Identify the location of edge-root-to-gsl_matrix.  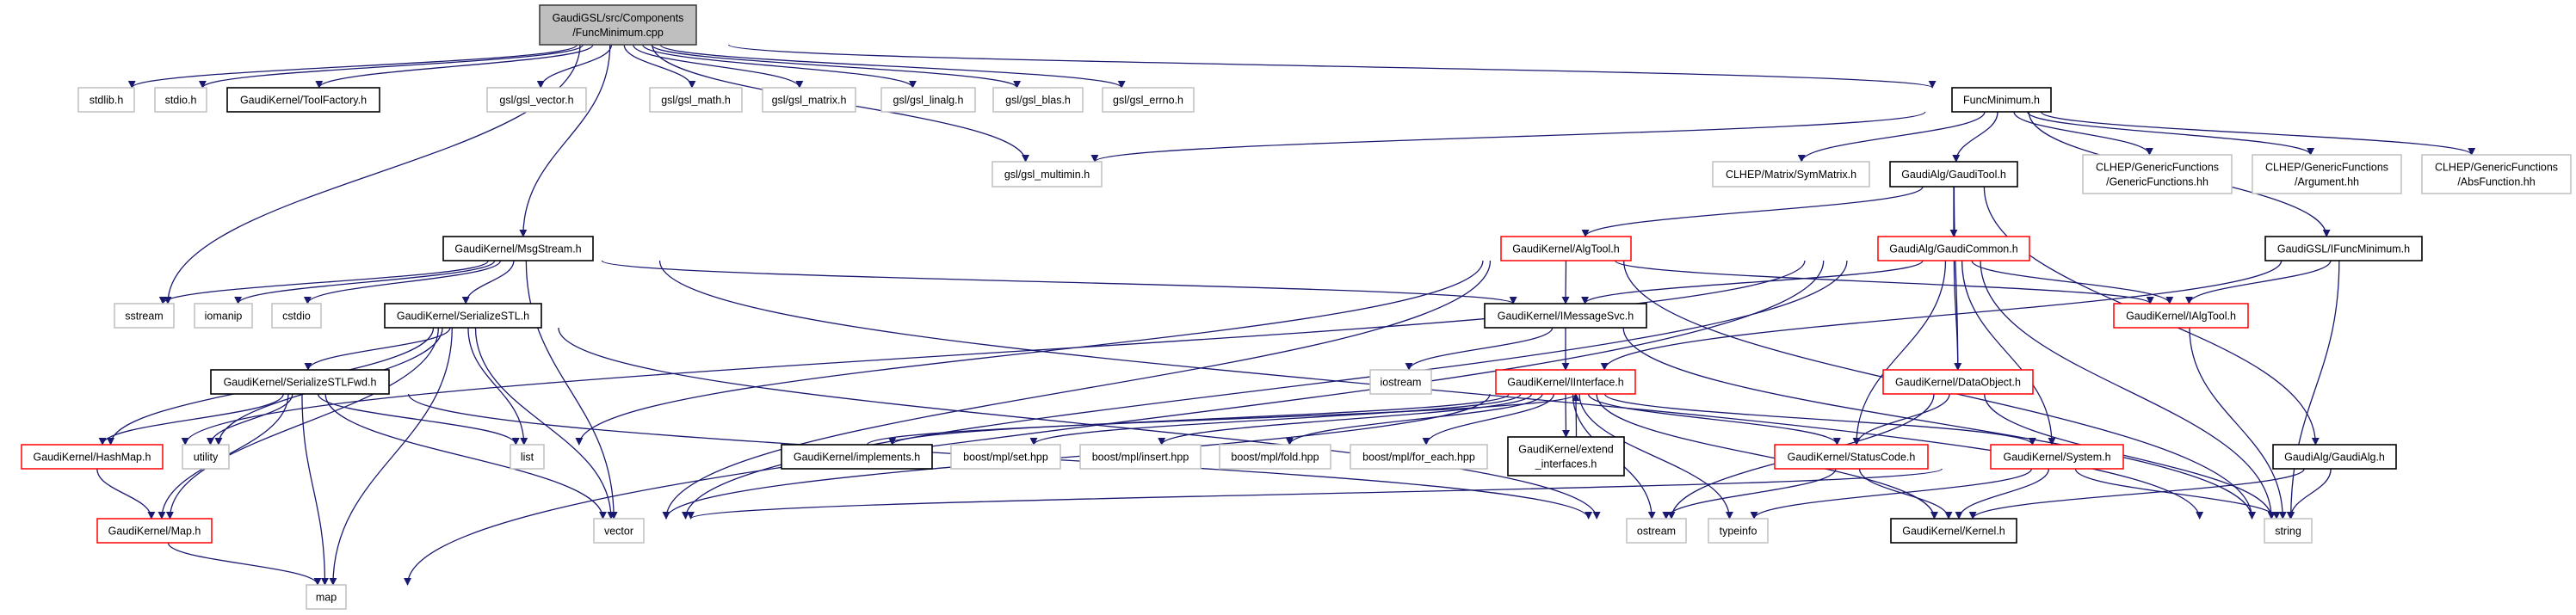
(718, 66).